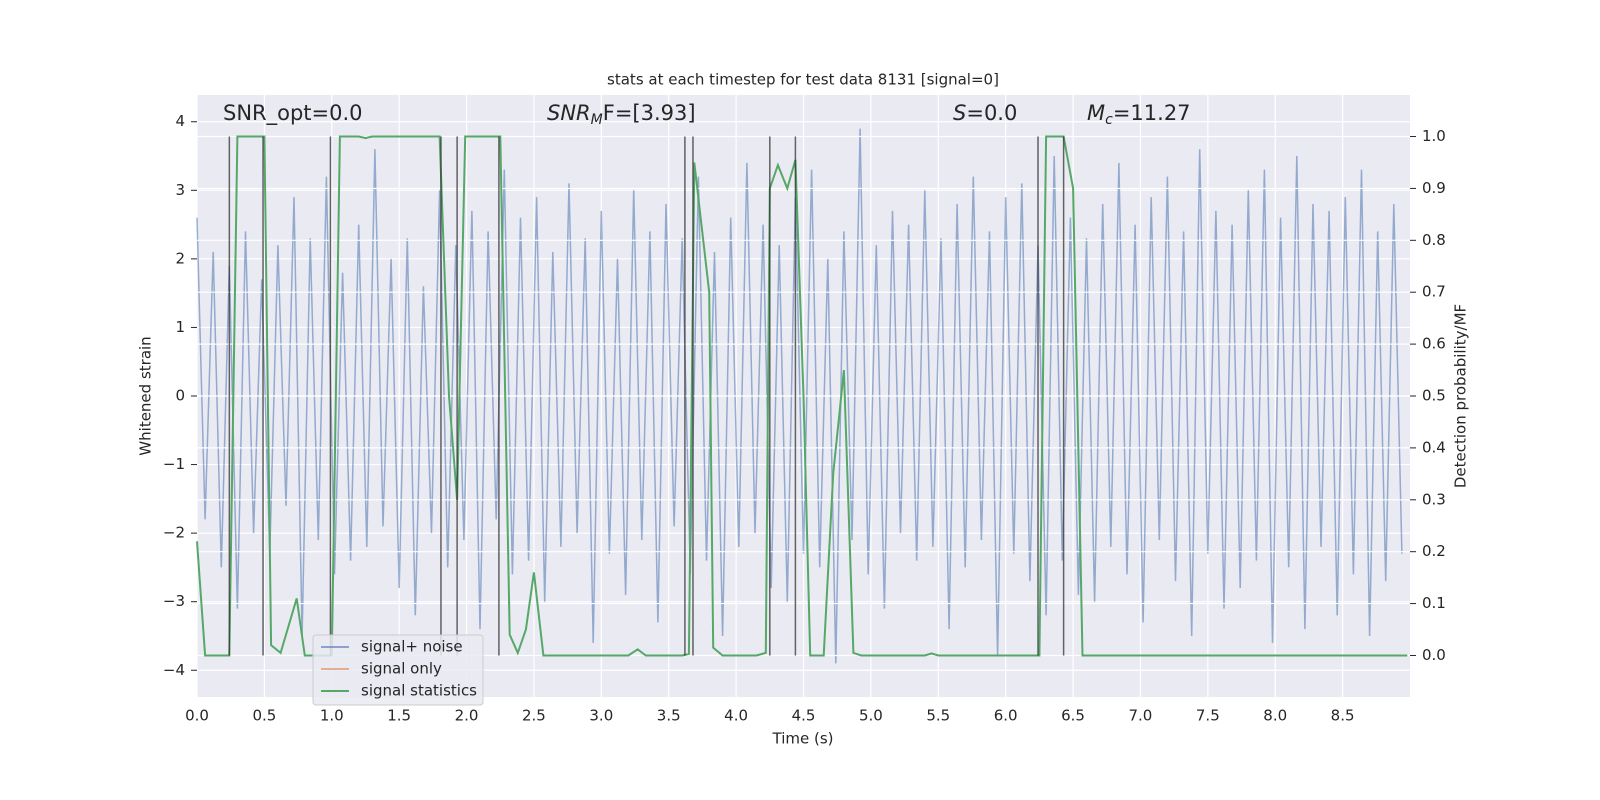  I want to click on x-tick-label: 1.5, so click(399, 716).